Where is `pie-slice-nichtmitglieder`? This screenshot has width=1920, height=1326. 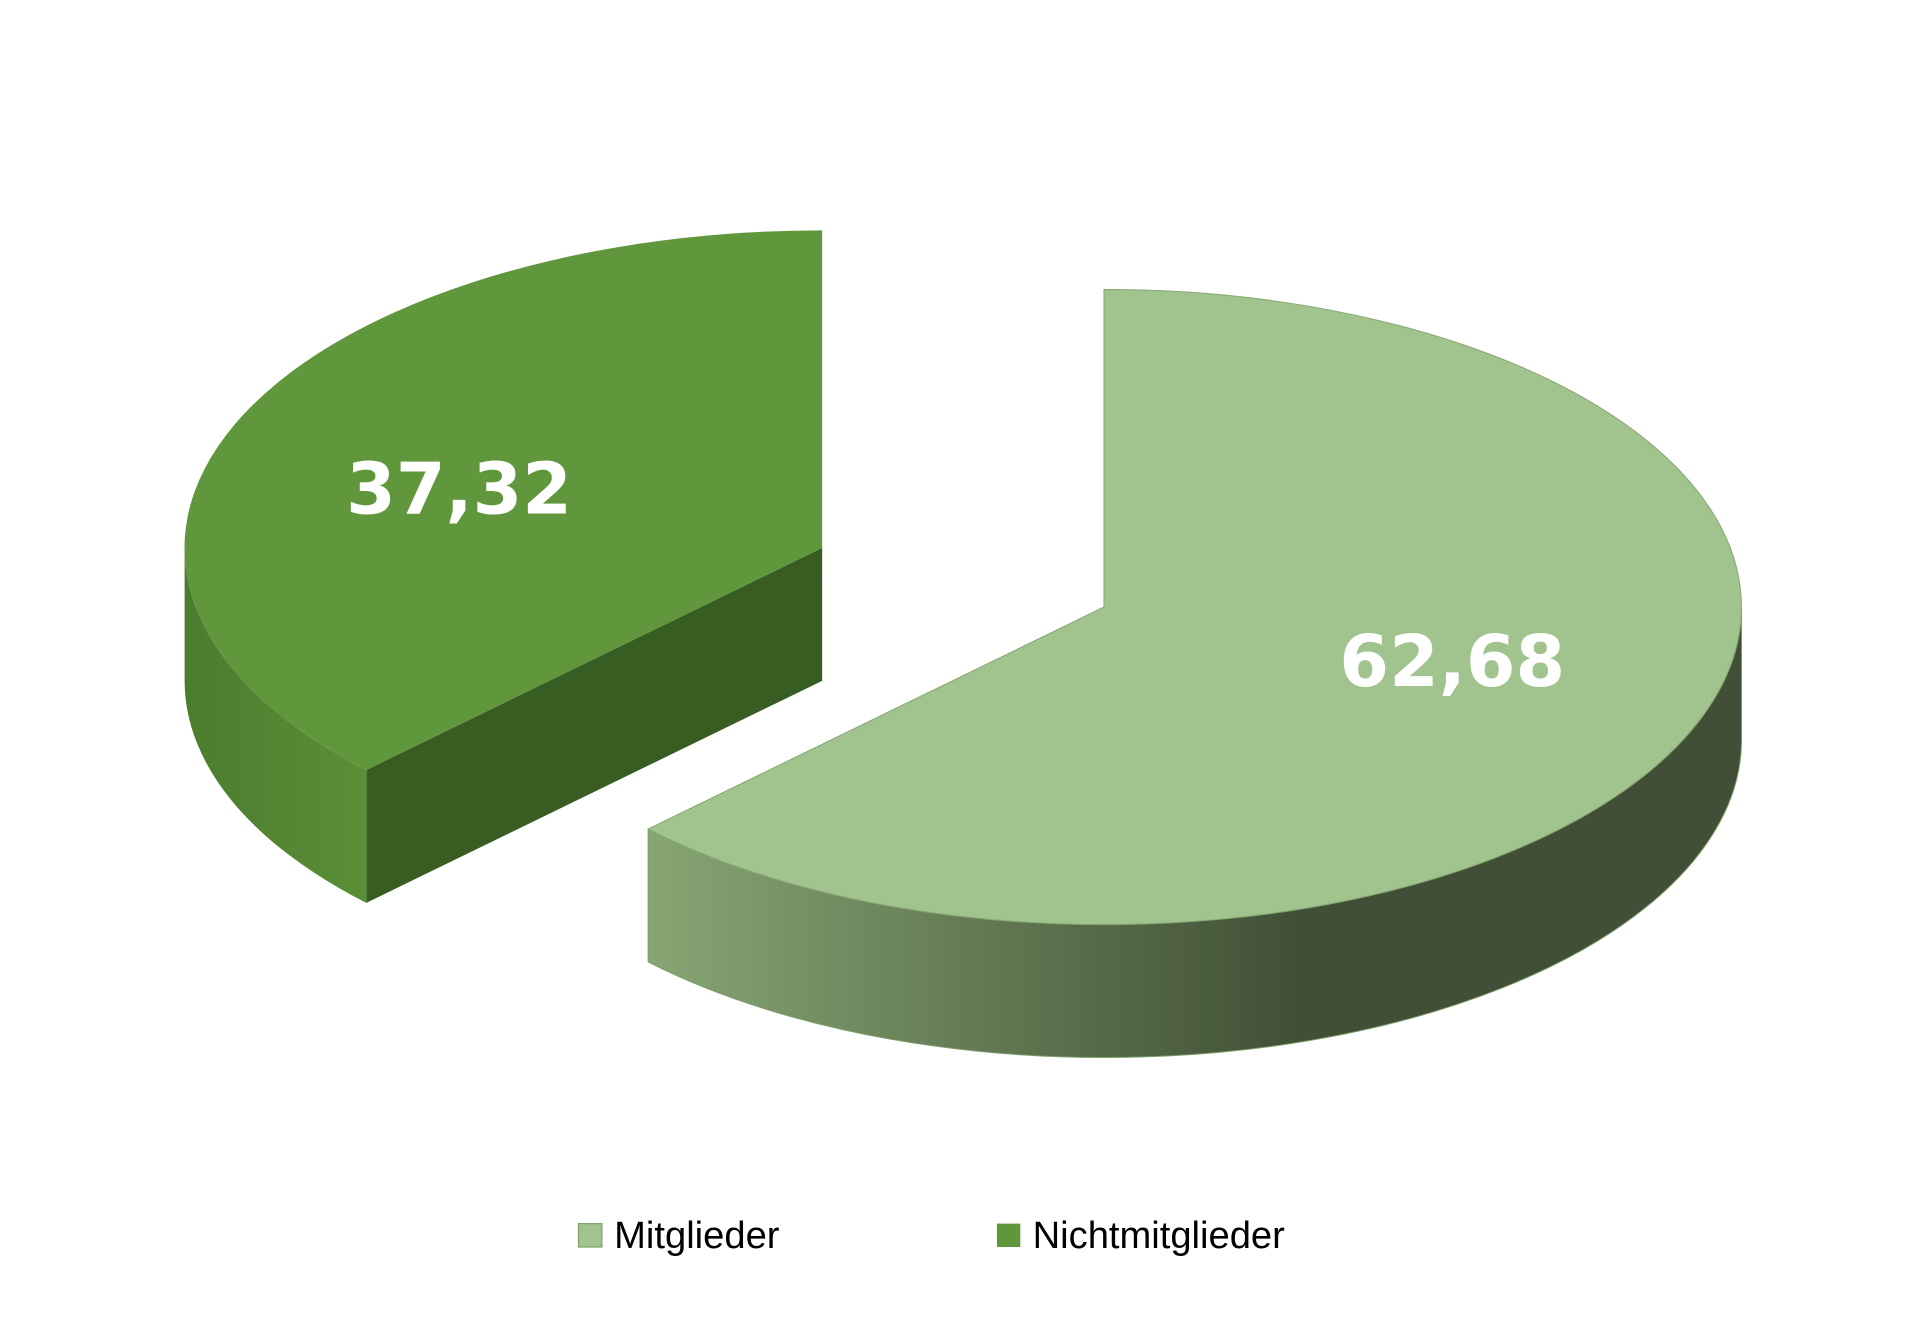
pie-slice-nichtmitglieder is located at coordinates (503, 500).